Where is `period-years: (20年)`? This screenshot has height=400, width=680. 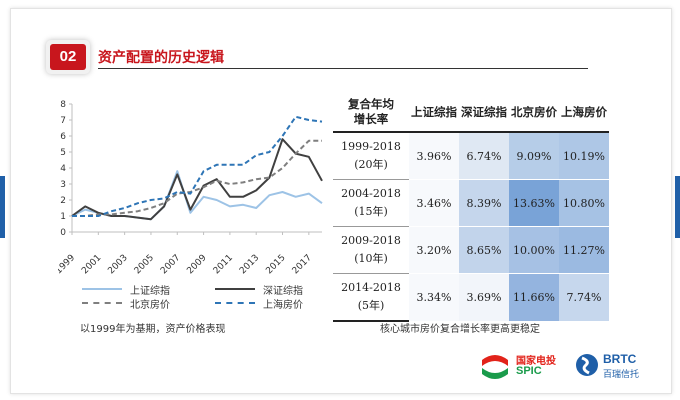 period-years: (20年) is located at coordinates (371, 164).